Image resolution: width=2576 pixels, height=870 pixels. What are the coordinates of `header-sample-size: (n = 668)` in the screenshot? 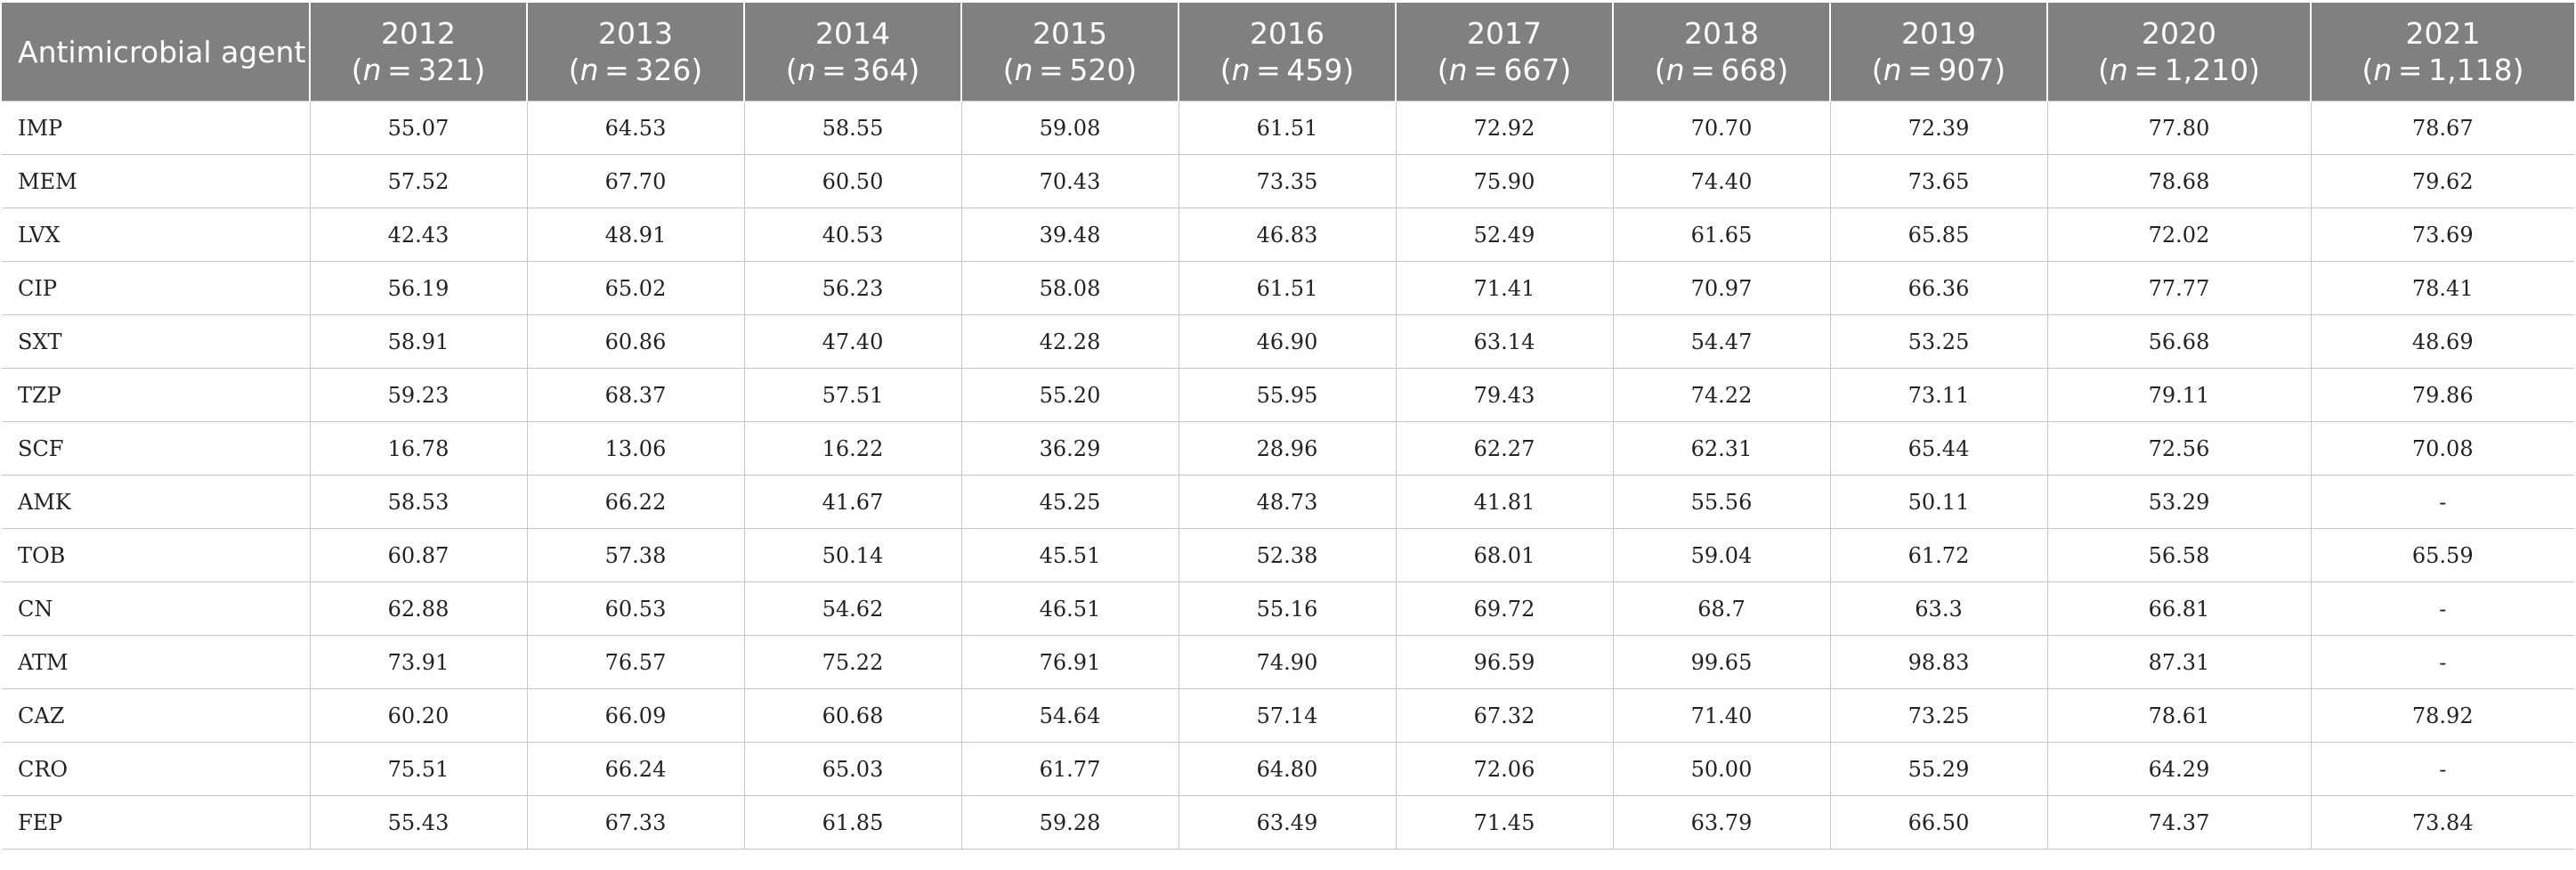 It's located at (1722, 70).